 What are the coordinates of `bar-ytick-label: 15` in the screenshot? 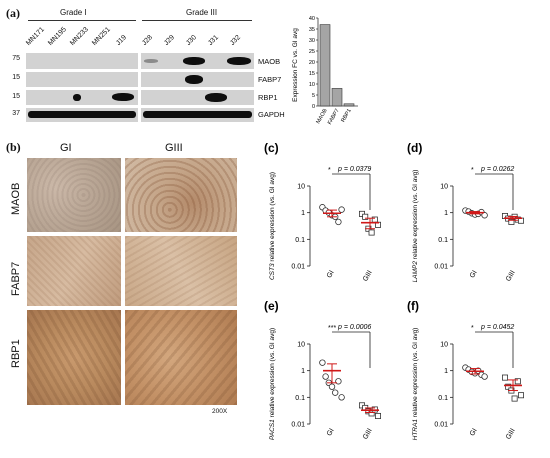 It's located at (312, 74).